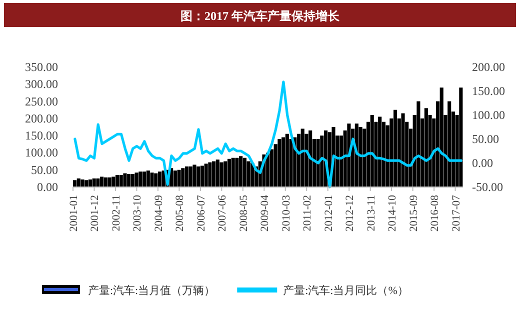 The height and width of the screenshot is (331, 520). What do you see at coordinates (392, 213) in the screenshot?
I see `x-tick-label: 2014-10` at bounding box center [392, 213].